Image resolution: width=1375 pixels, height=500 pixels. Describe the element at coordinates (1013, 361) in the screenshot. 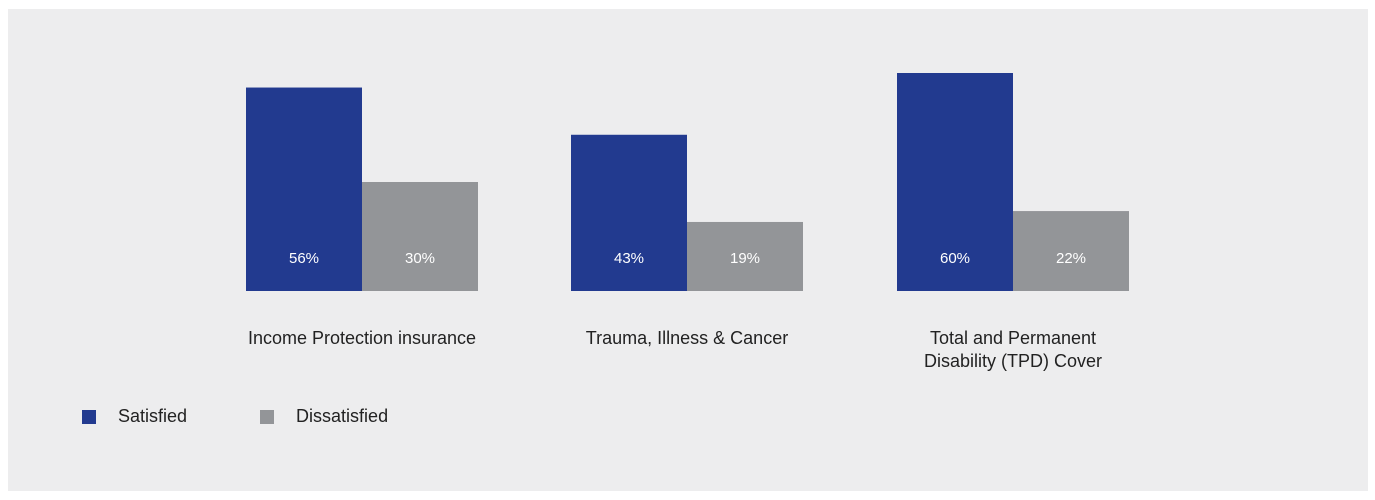

I see `category-label-3-line-2: Disability (TPD) Cover` at that location.